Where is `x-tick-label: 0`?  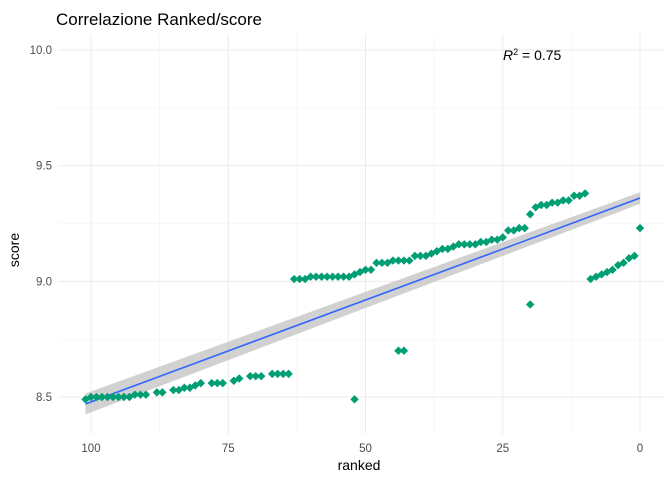 x-tick-label: 0 is located at coordinates (640, 449).